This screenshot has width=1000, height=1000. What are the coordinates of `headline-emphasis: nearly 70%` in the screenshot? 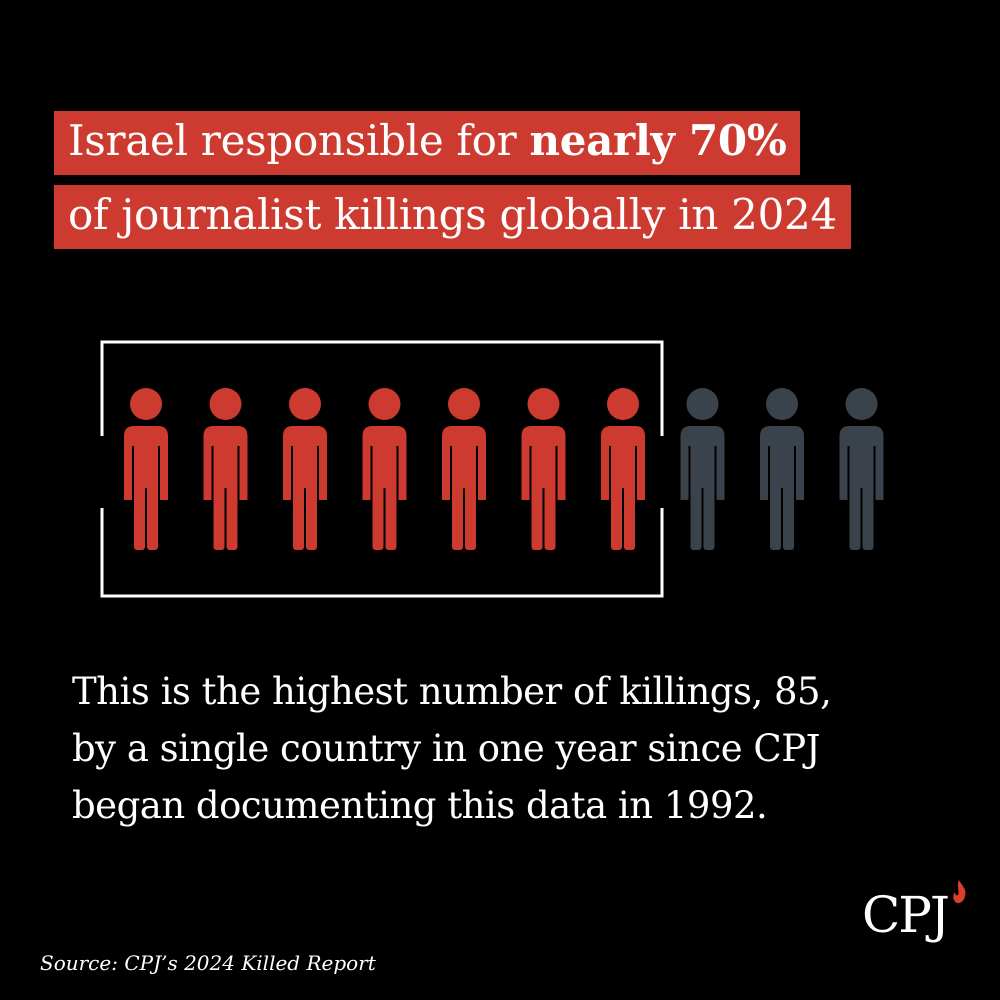 It's located at (658, 140).